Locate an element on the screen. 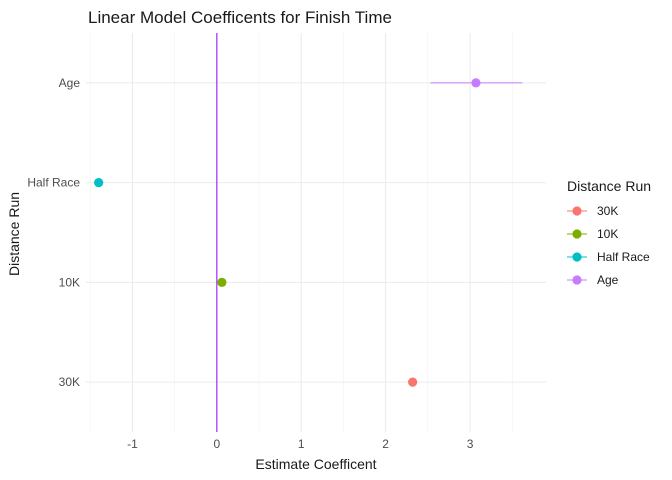  legend-item: Half Race is located at coordinates (608, 257).